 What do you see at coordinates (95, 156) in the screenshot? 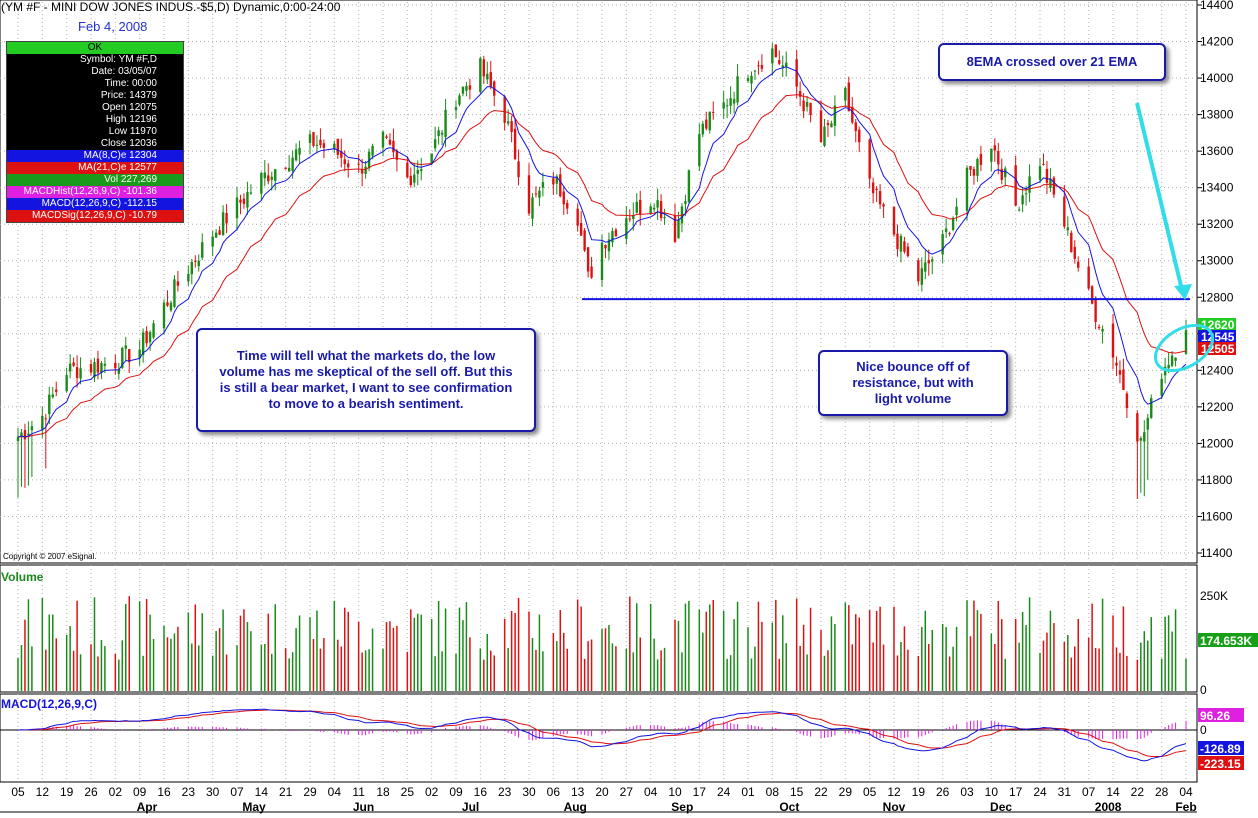
I see `info-row: MA(8,C)e 12304` at bounding box center [95, 156].